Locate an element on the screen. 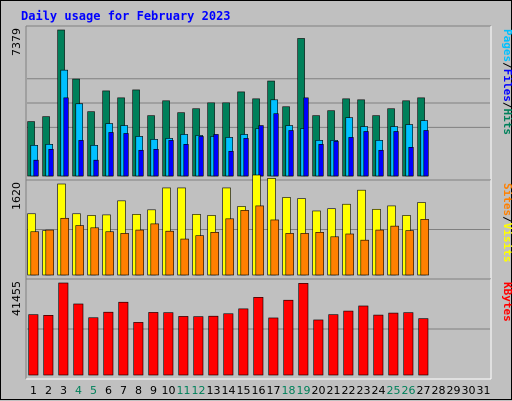 Image resolution: width=512 pixels, height=401 pixels. legend-kbytes: KBytes is located at coordinates (506, 302).